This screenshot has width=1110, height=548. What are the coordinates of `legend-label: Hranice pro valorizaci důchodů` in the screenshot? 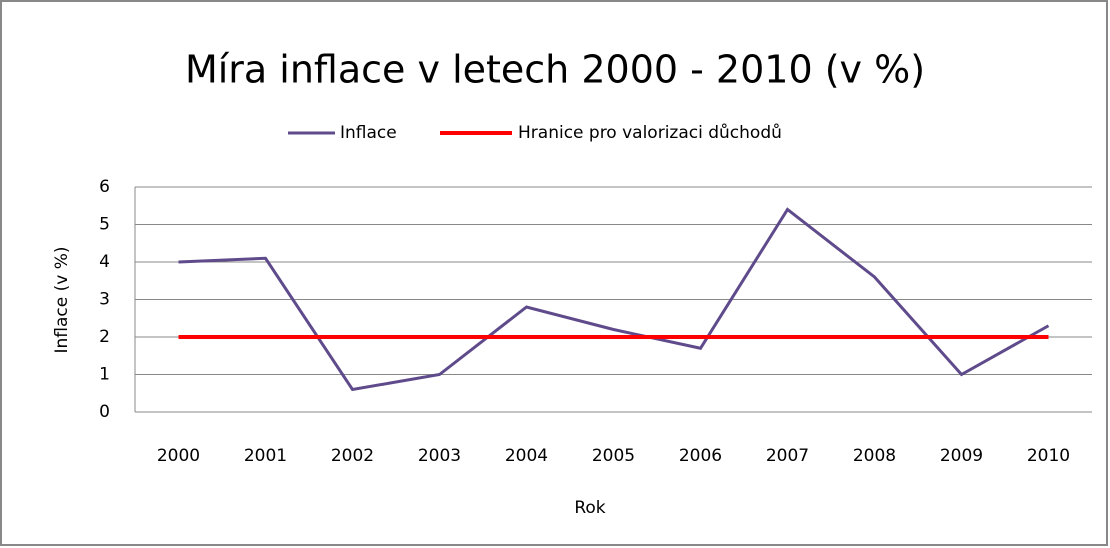 It's located at (650, 133).